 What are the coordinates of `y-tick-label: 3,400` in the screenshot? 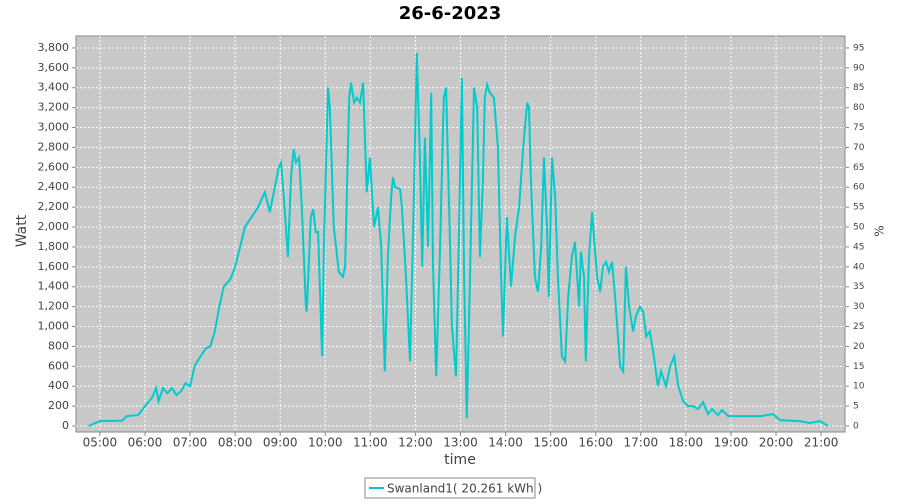 It's located at (54, 87).